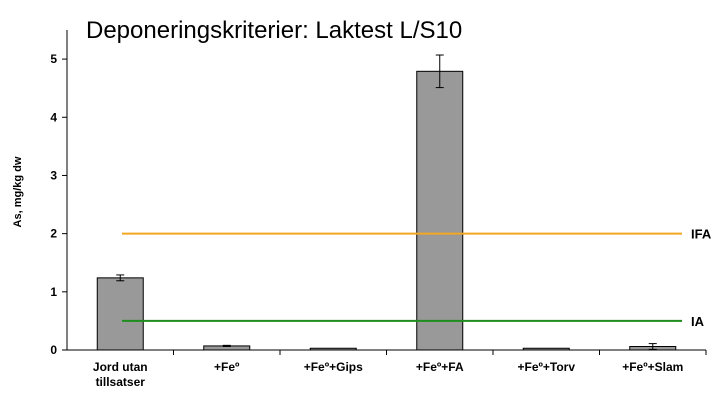  I want to click on x-tick-label: +Feº+Torv, so click(546, 367).